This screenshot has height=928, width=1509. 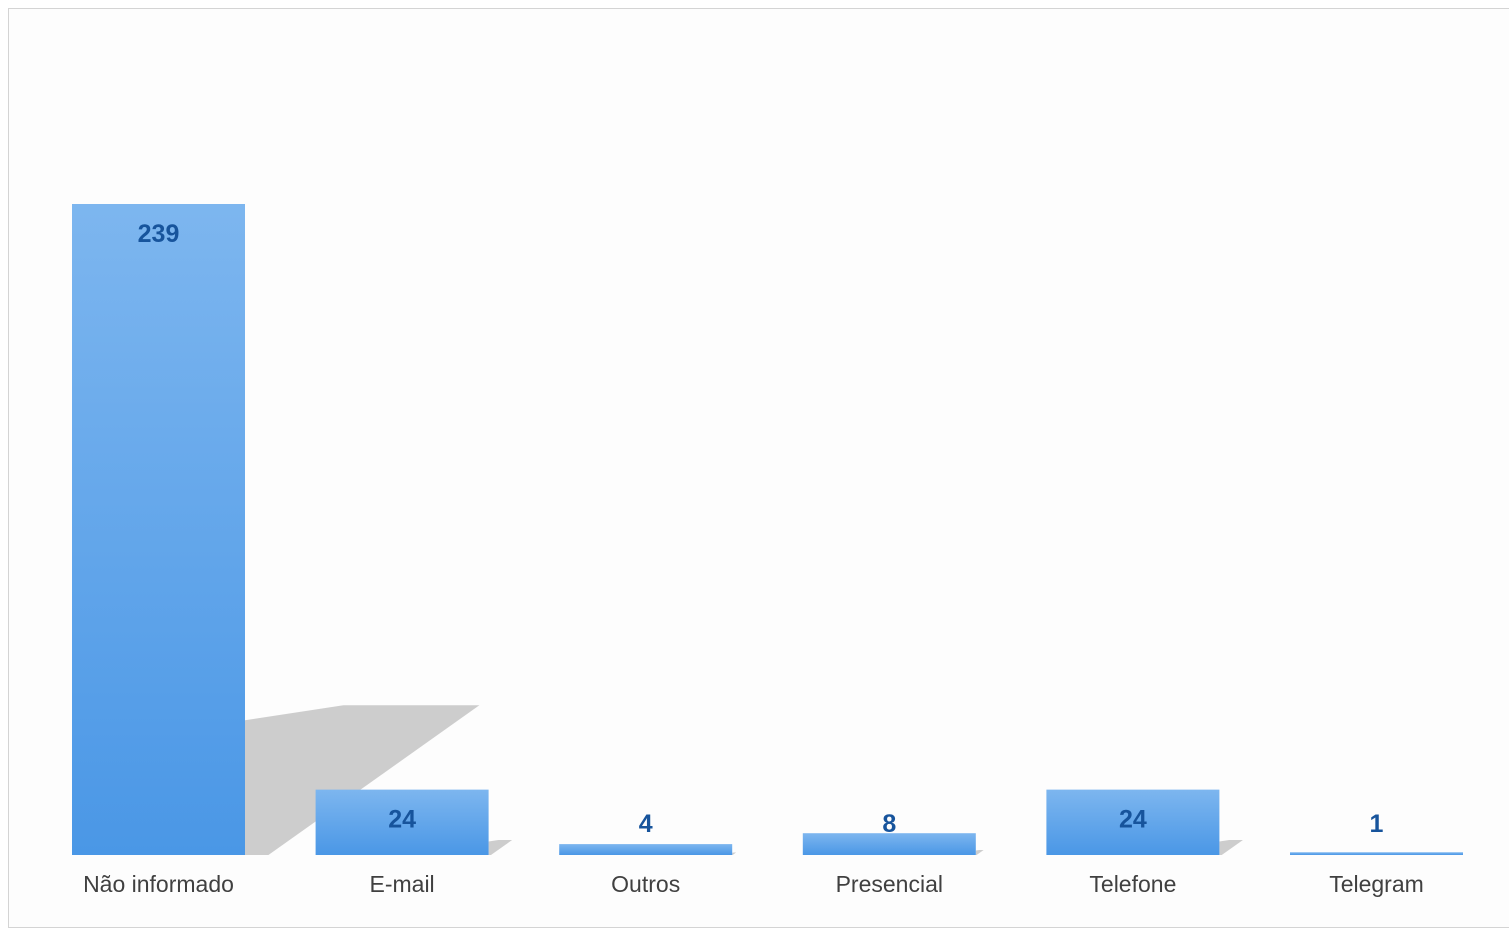 I want to click on value-label-e-mail: 24, so click(x=402, y=820).